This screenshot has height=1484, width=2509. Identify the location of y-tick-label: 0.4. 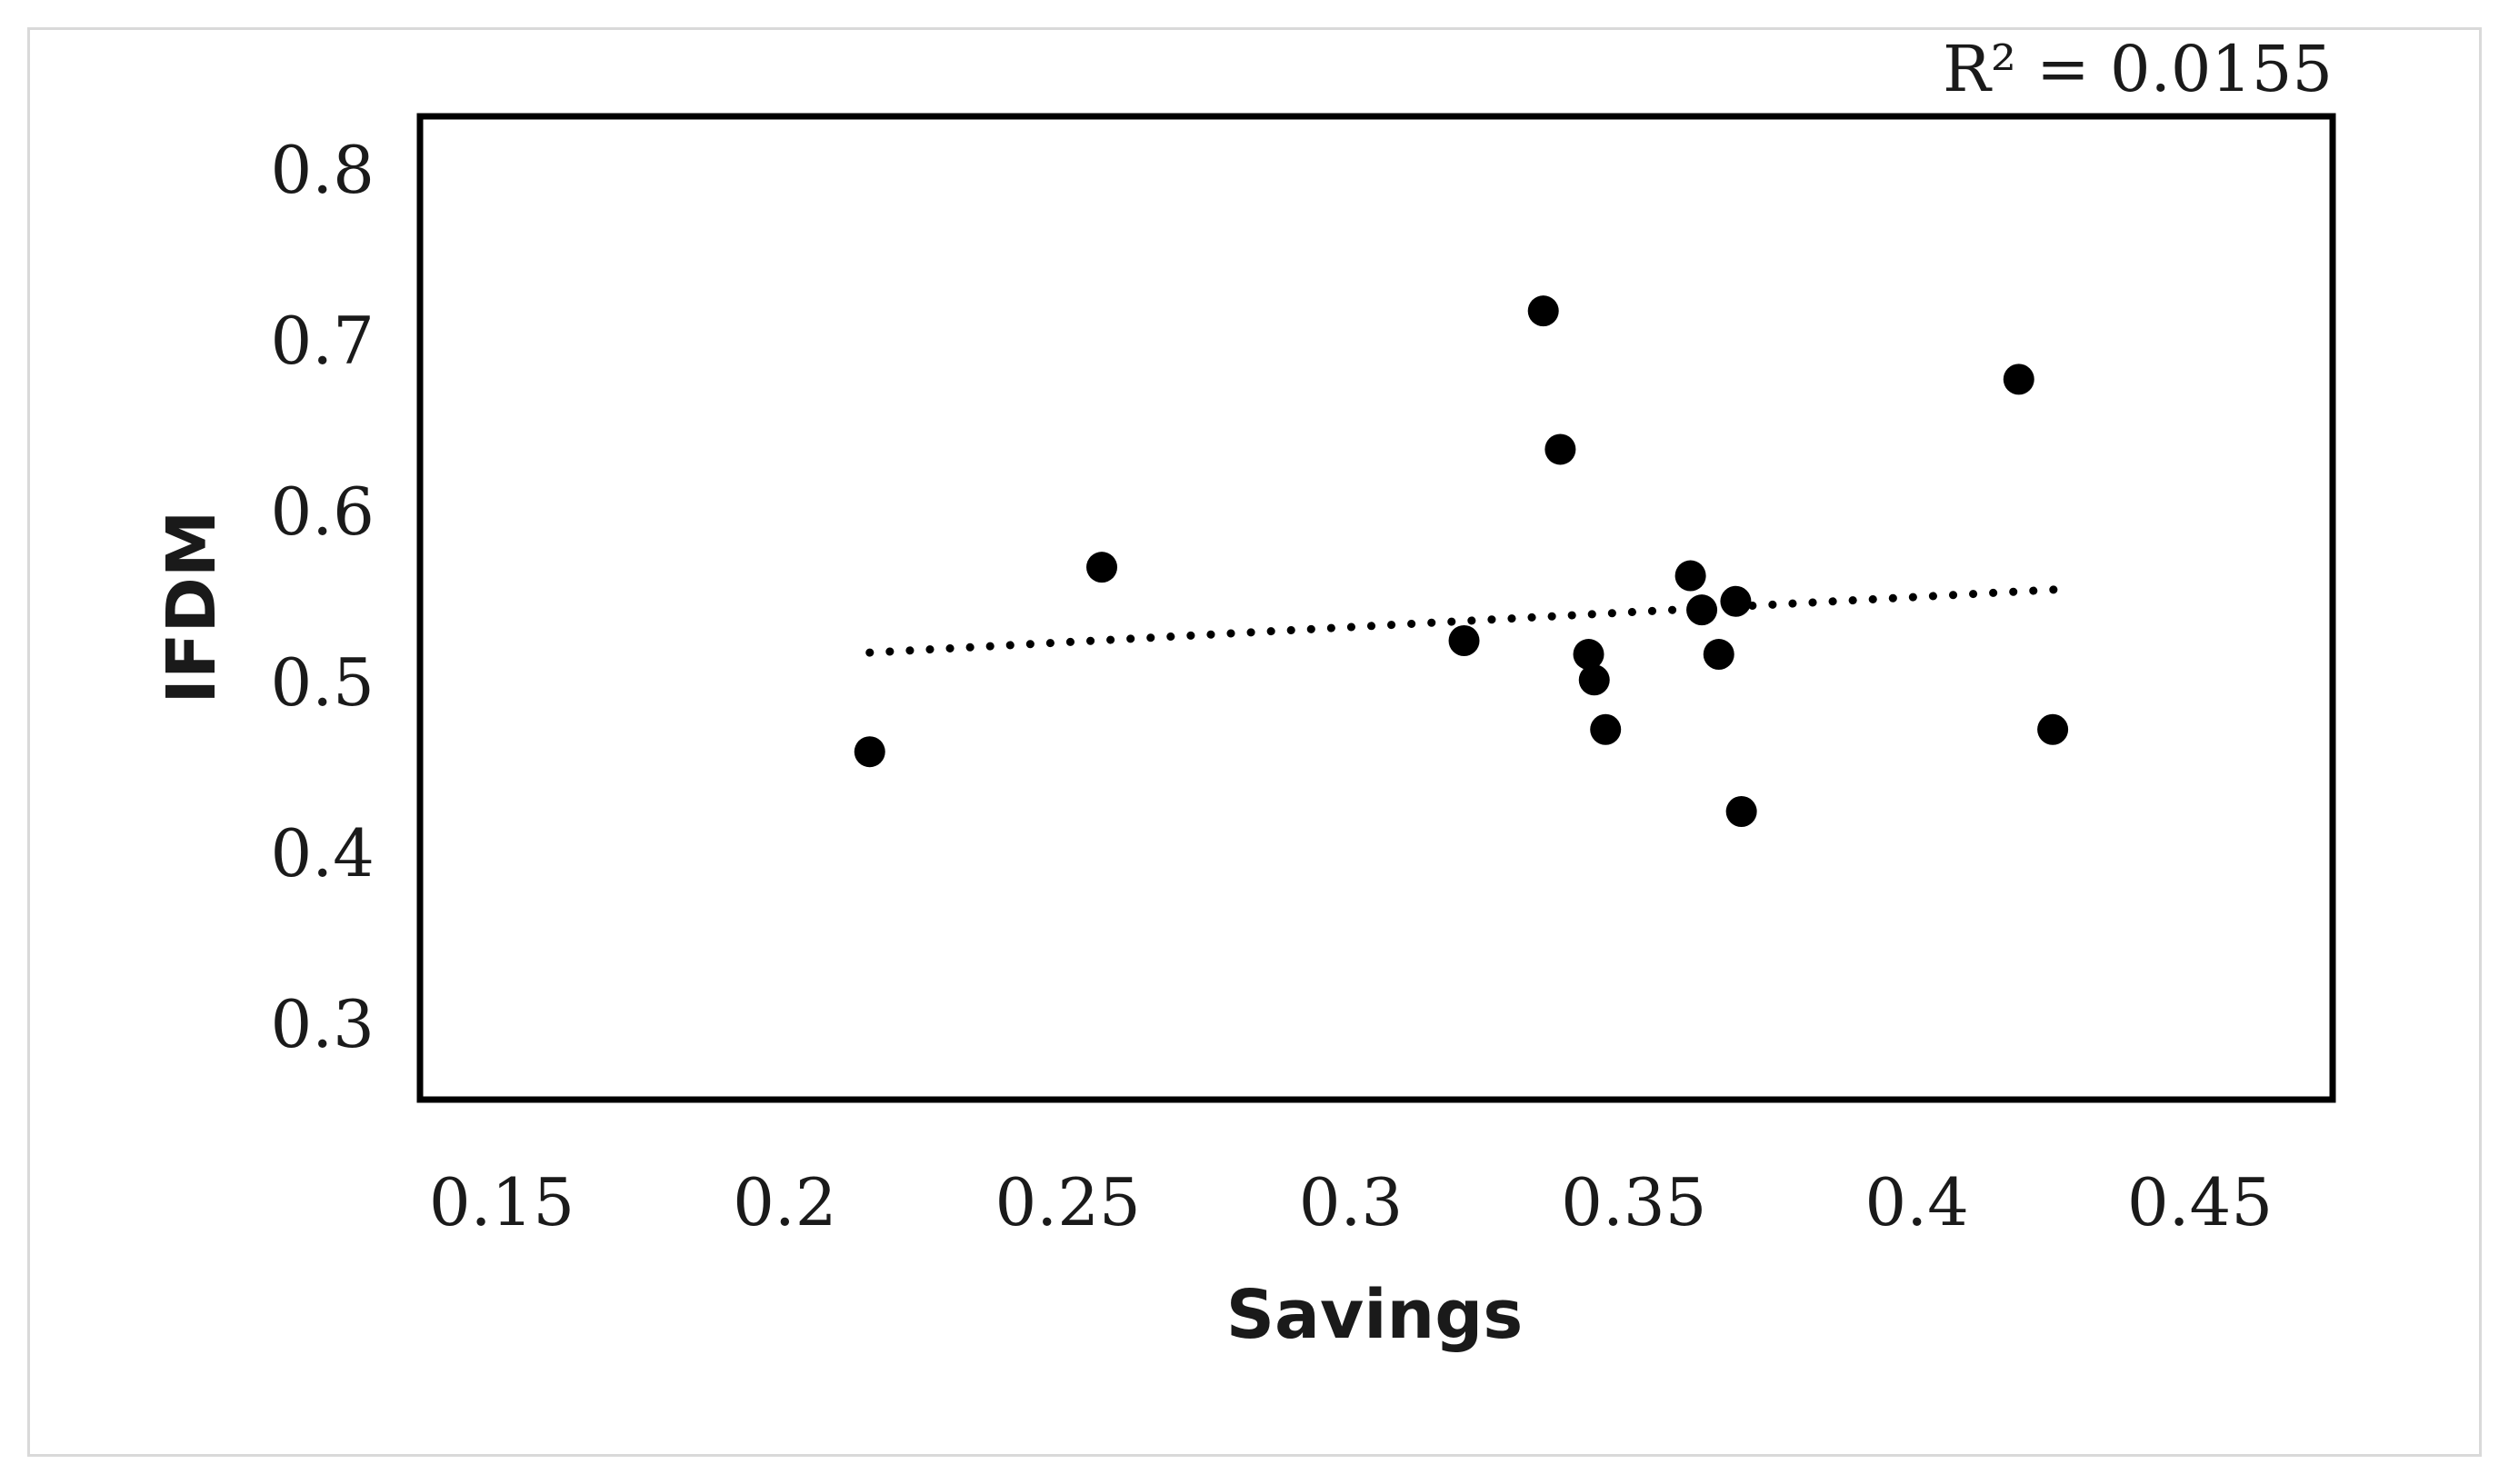
(322, 853).